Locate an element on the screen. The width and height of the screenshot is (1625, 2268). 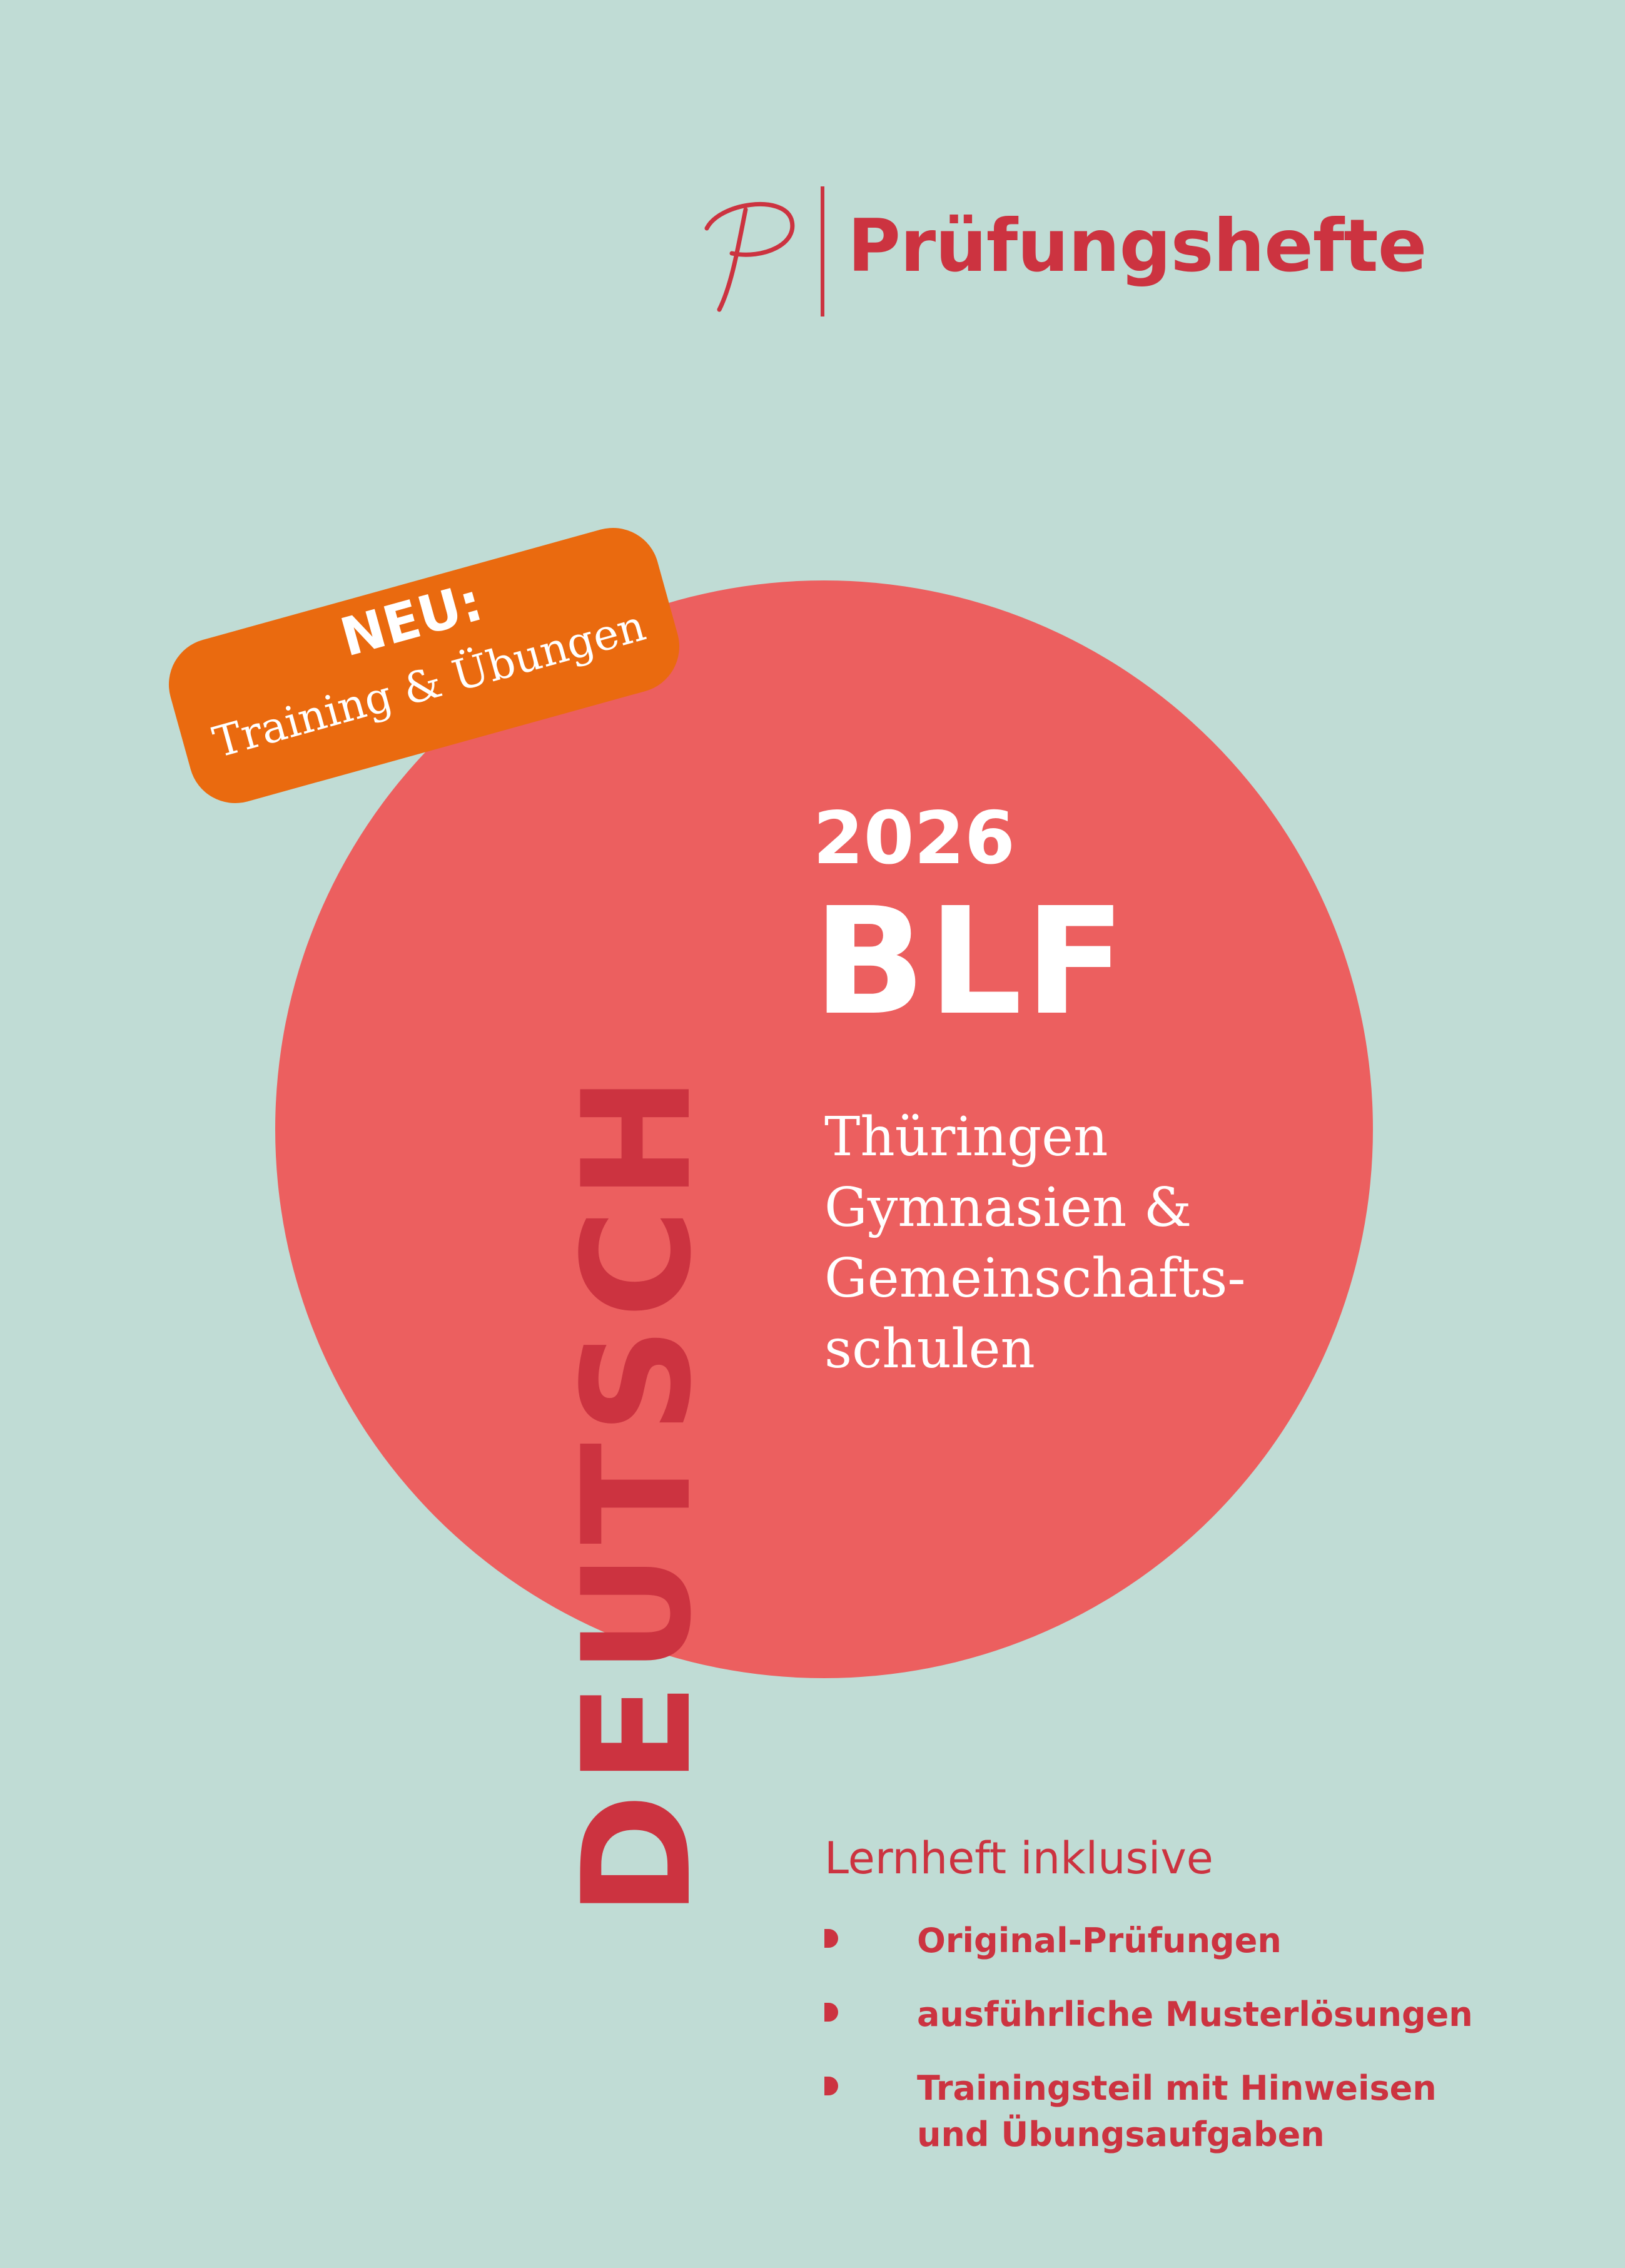
brand-name: Prüfungshefte is located at coordinates (1137, 246).